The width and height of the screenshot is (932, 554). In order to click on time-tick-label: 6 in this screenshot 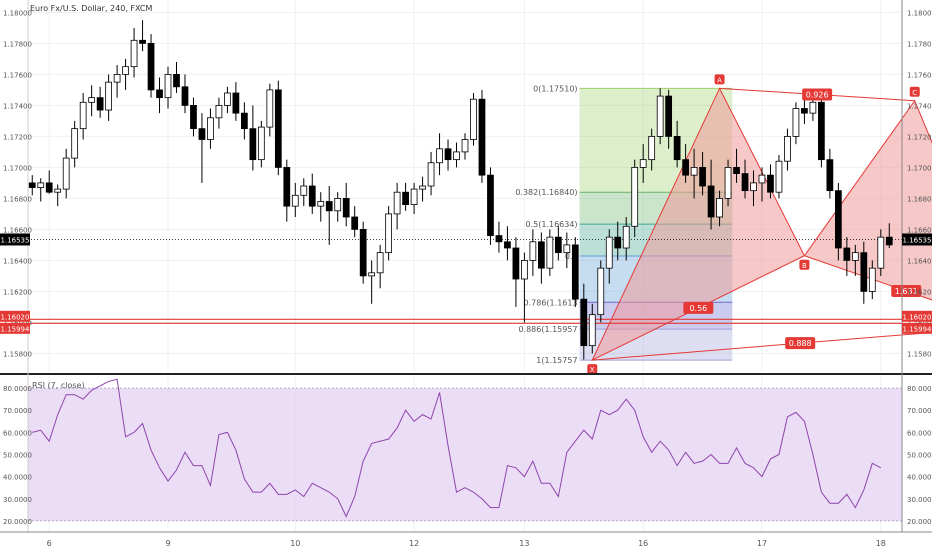, I will do `click(49, 543)`.